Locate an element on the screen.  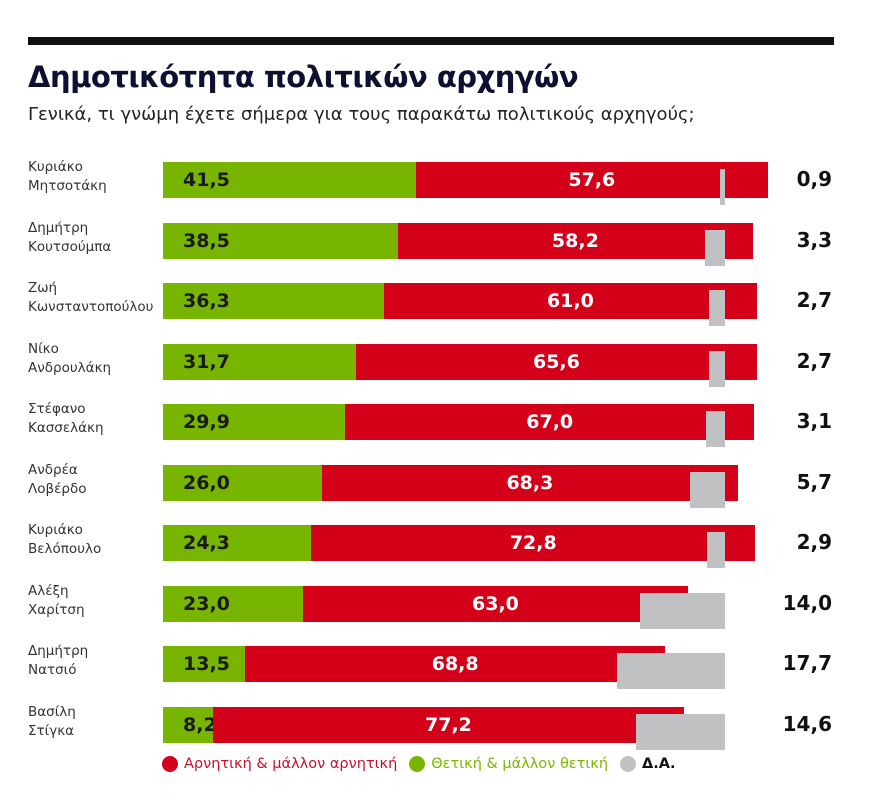
data-label: 26,0 is located at coordinates (206, 482).